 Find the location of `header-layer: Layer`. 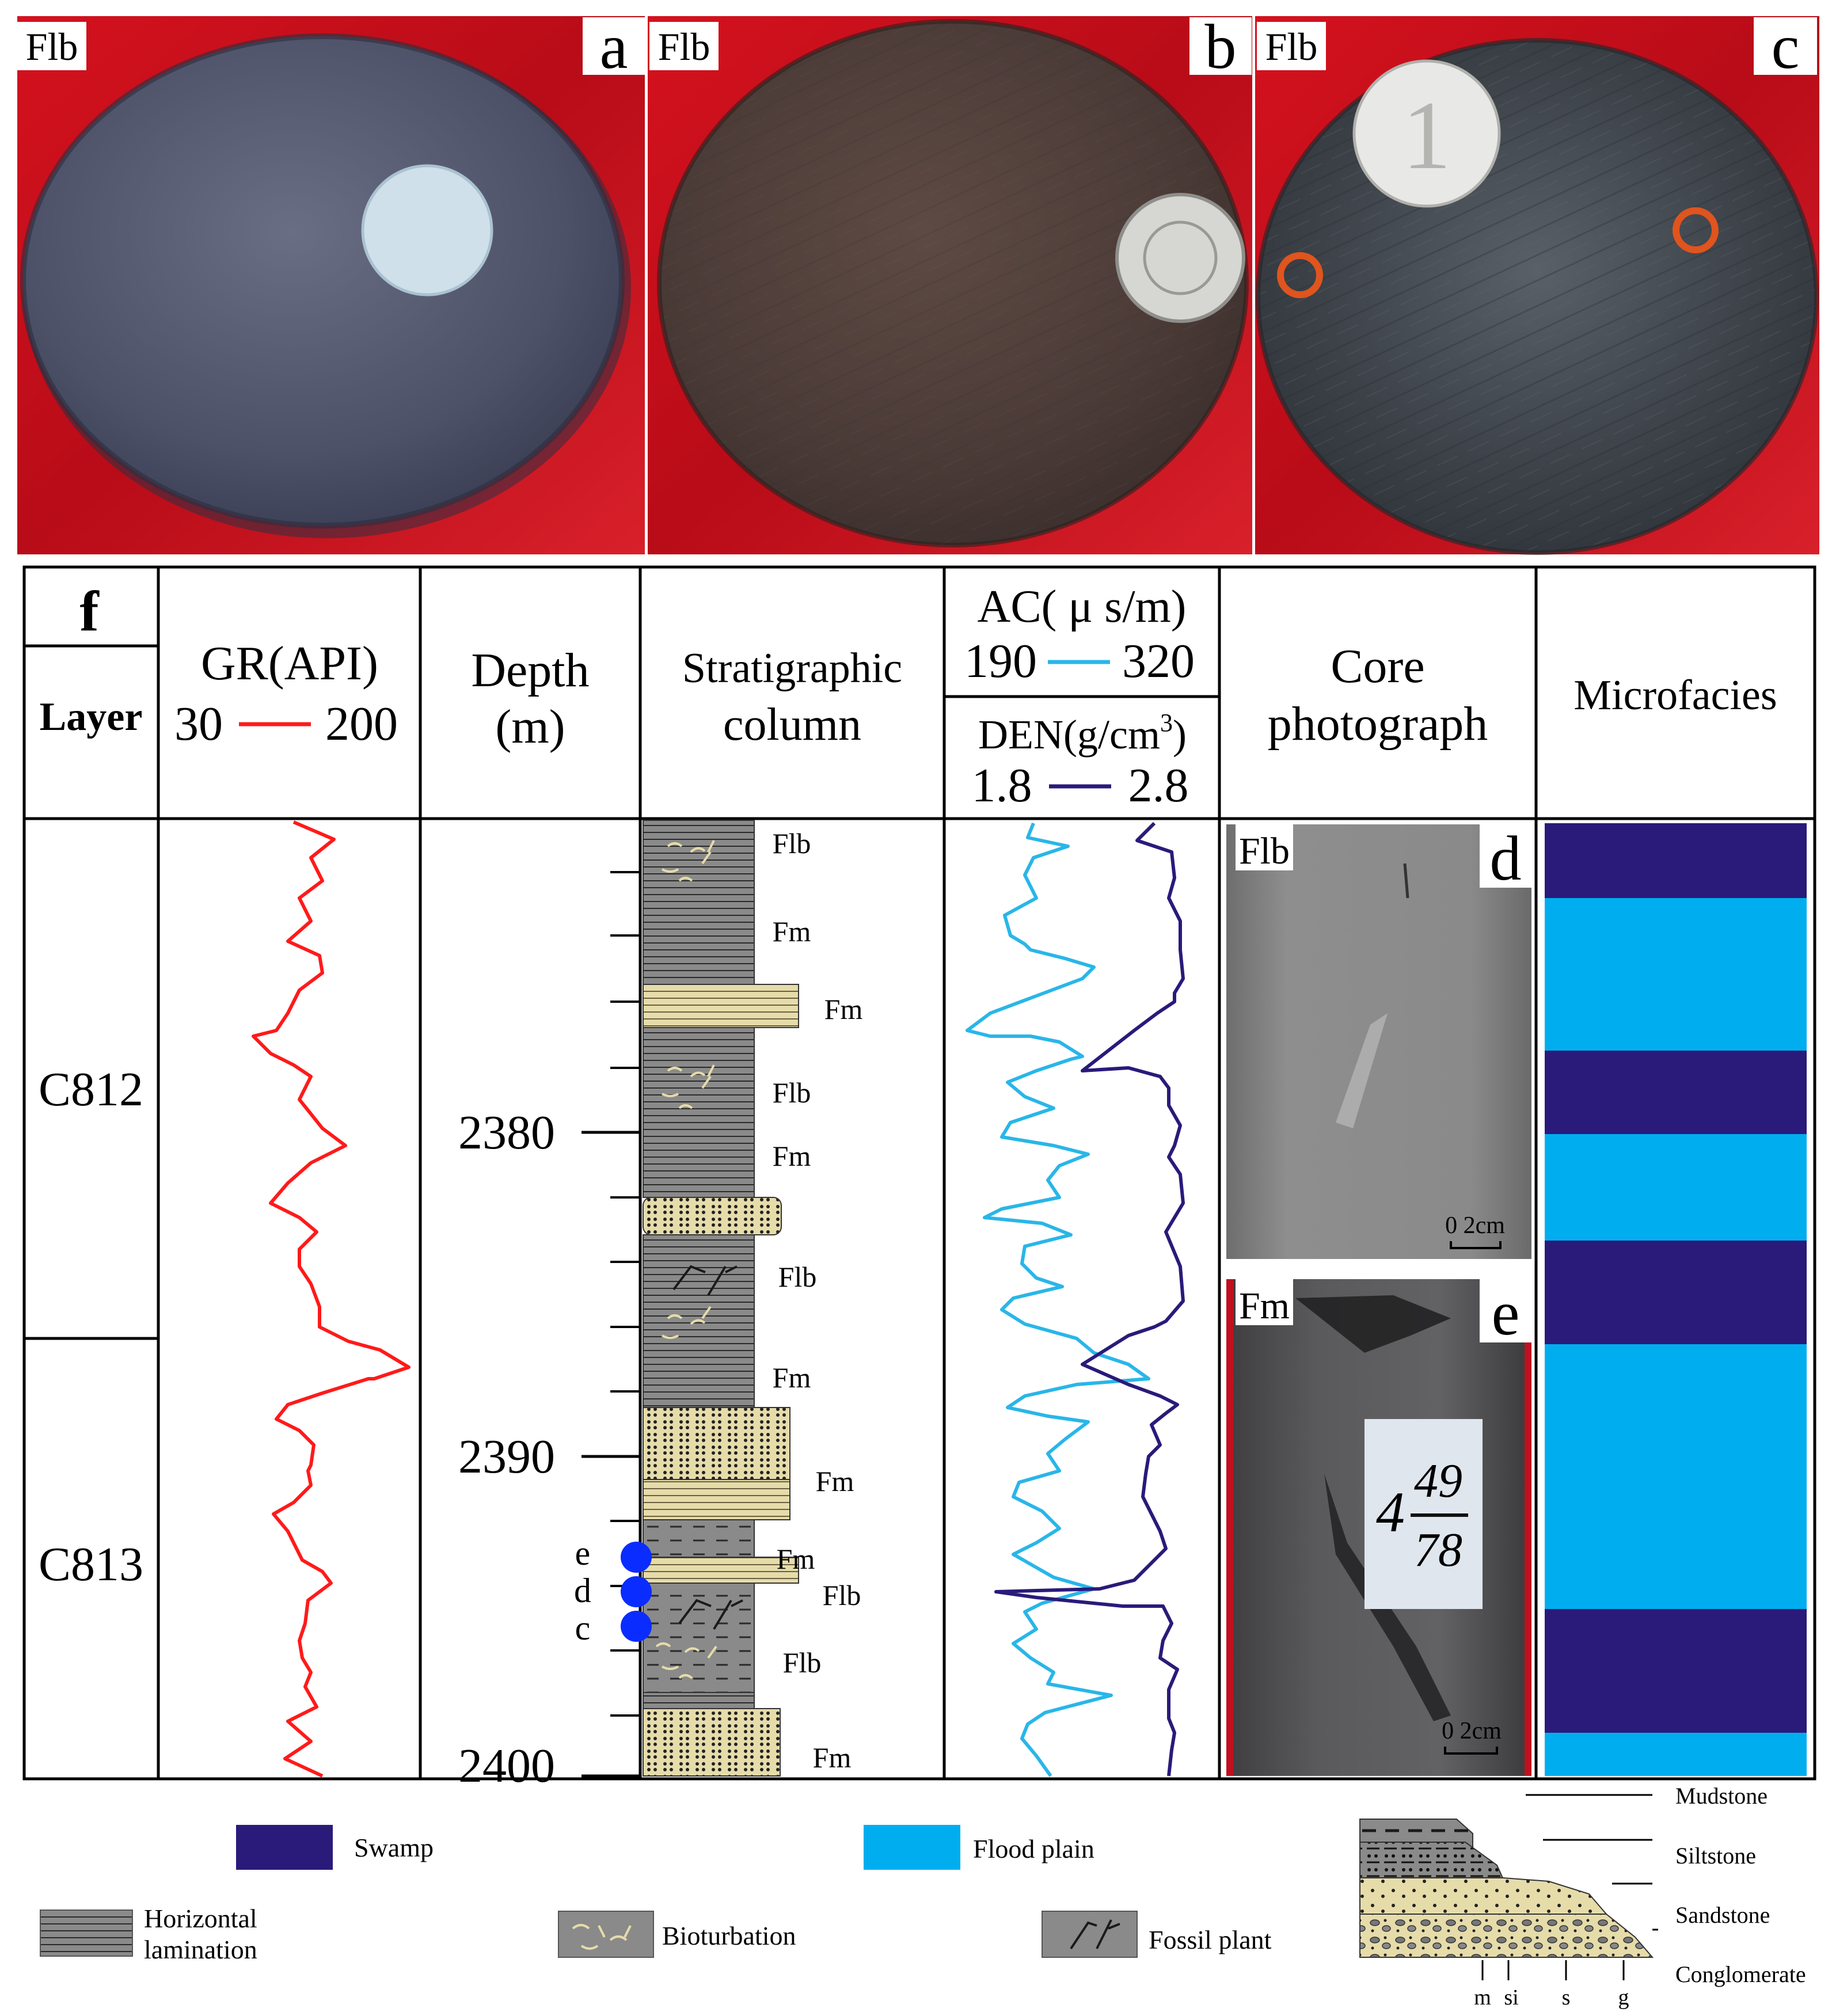

header-layer: Layer is located at coordinates (91, 717).